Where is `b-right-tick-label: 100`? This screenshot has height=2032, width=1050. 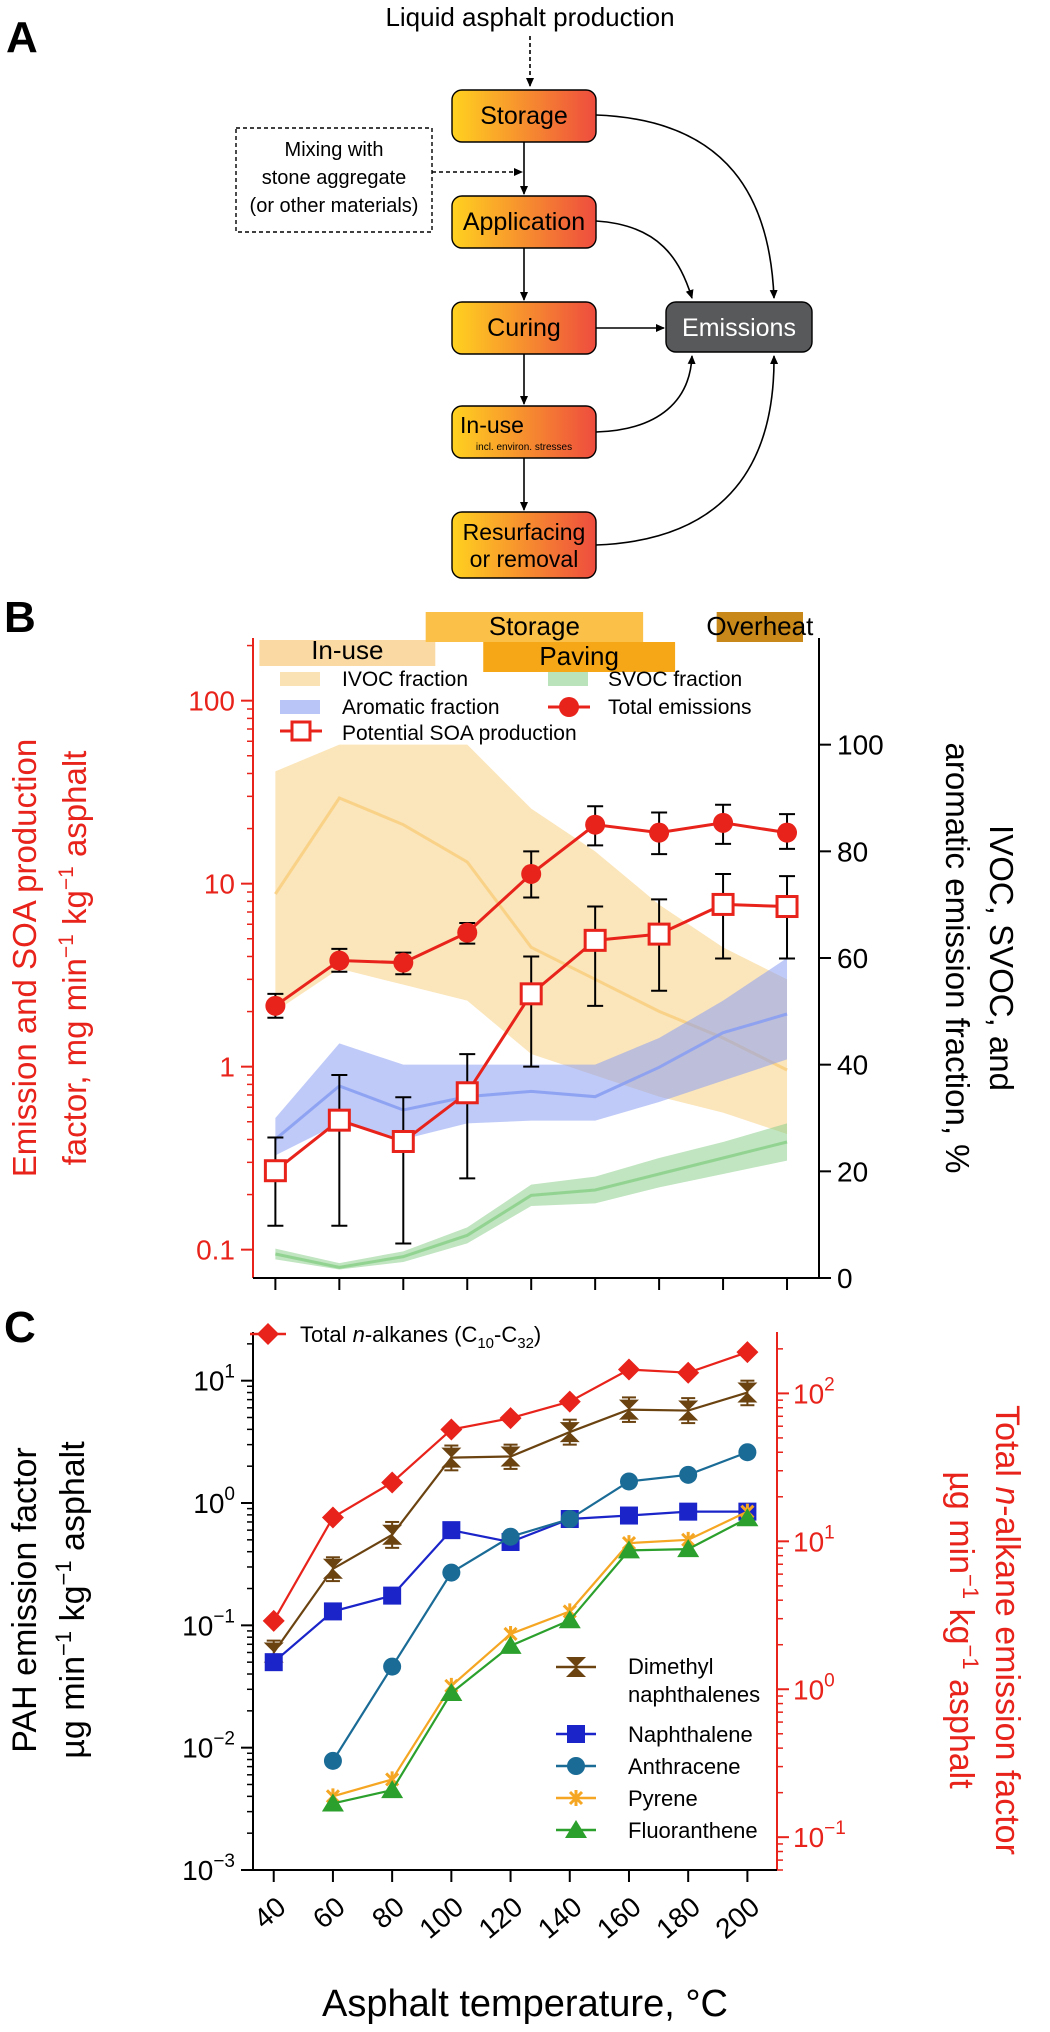 b-right-tick-label: 100 is located at coordinates (860, 745).